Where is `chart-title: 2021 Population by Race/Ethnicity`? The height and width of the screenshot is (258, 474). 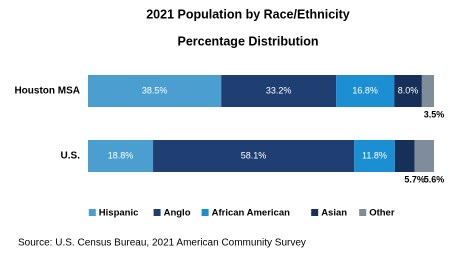
chart-title: 2021 Population by Race/Ethnicity is located at coordinates (248, 14).